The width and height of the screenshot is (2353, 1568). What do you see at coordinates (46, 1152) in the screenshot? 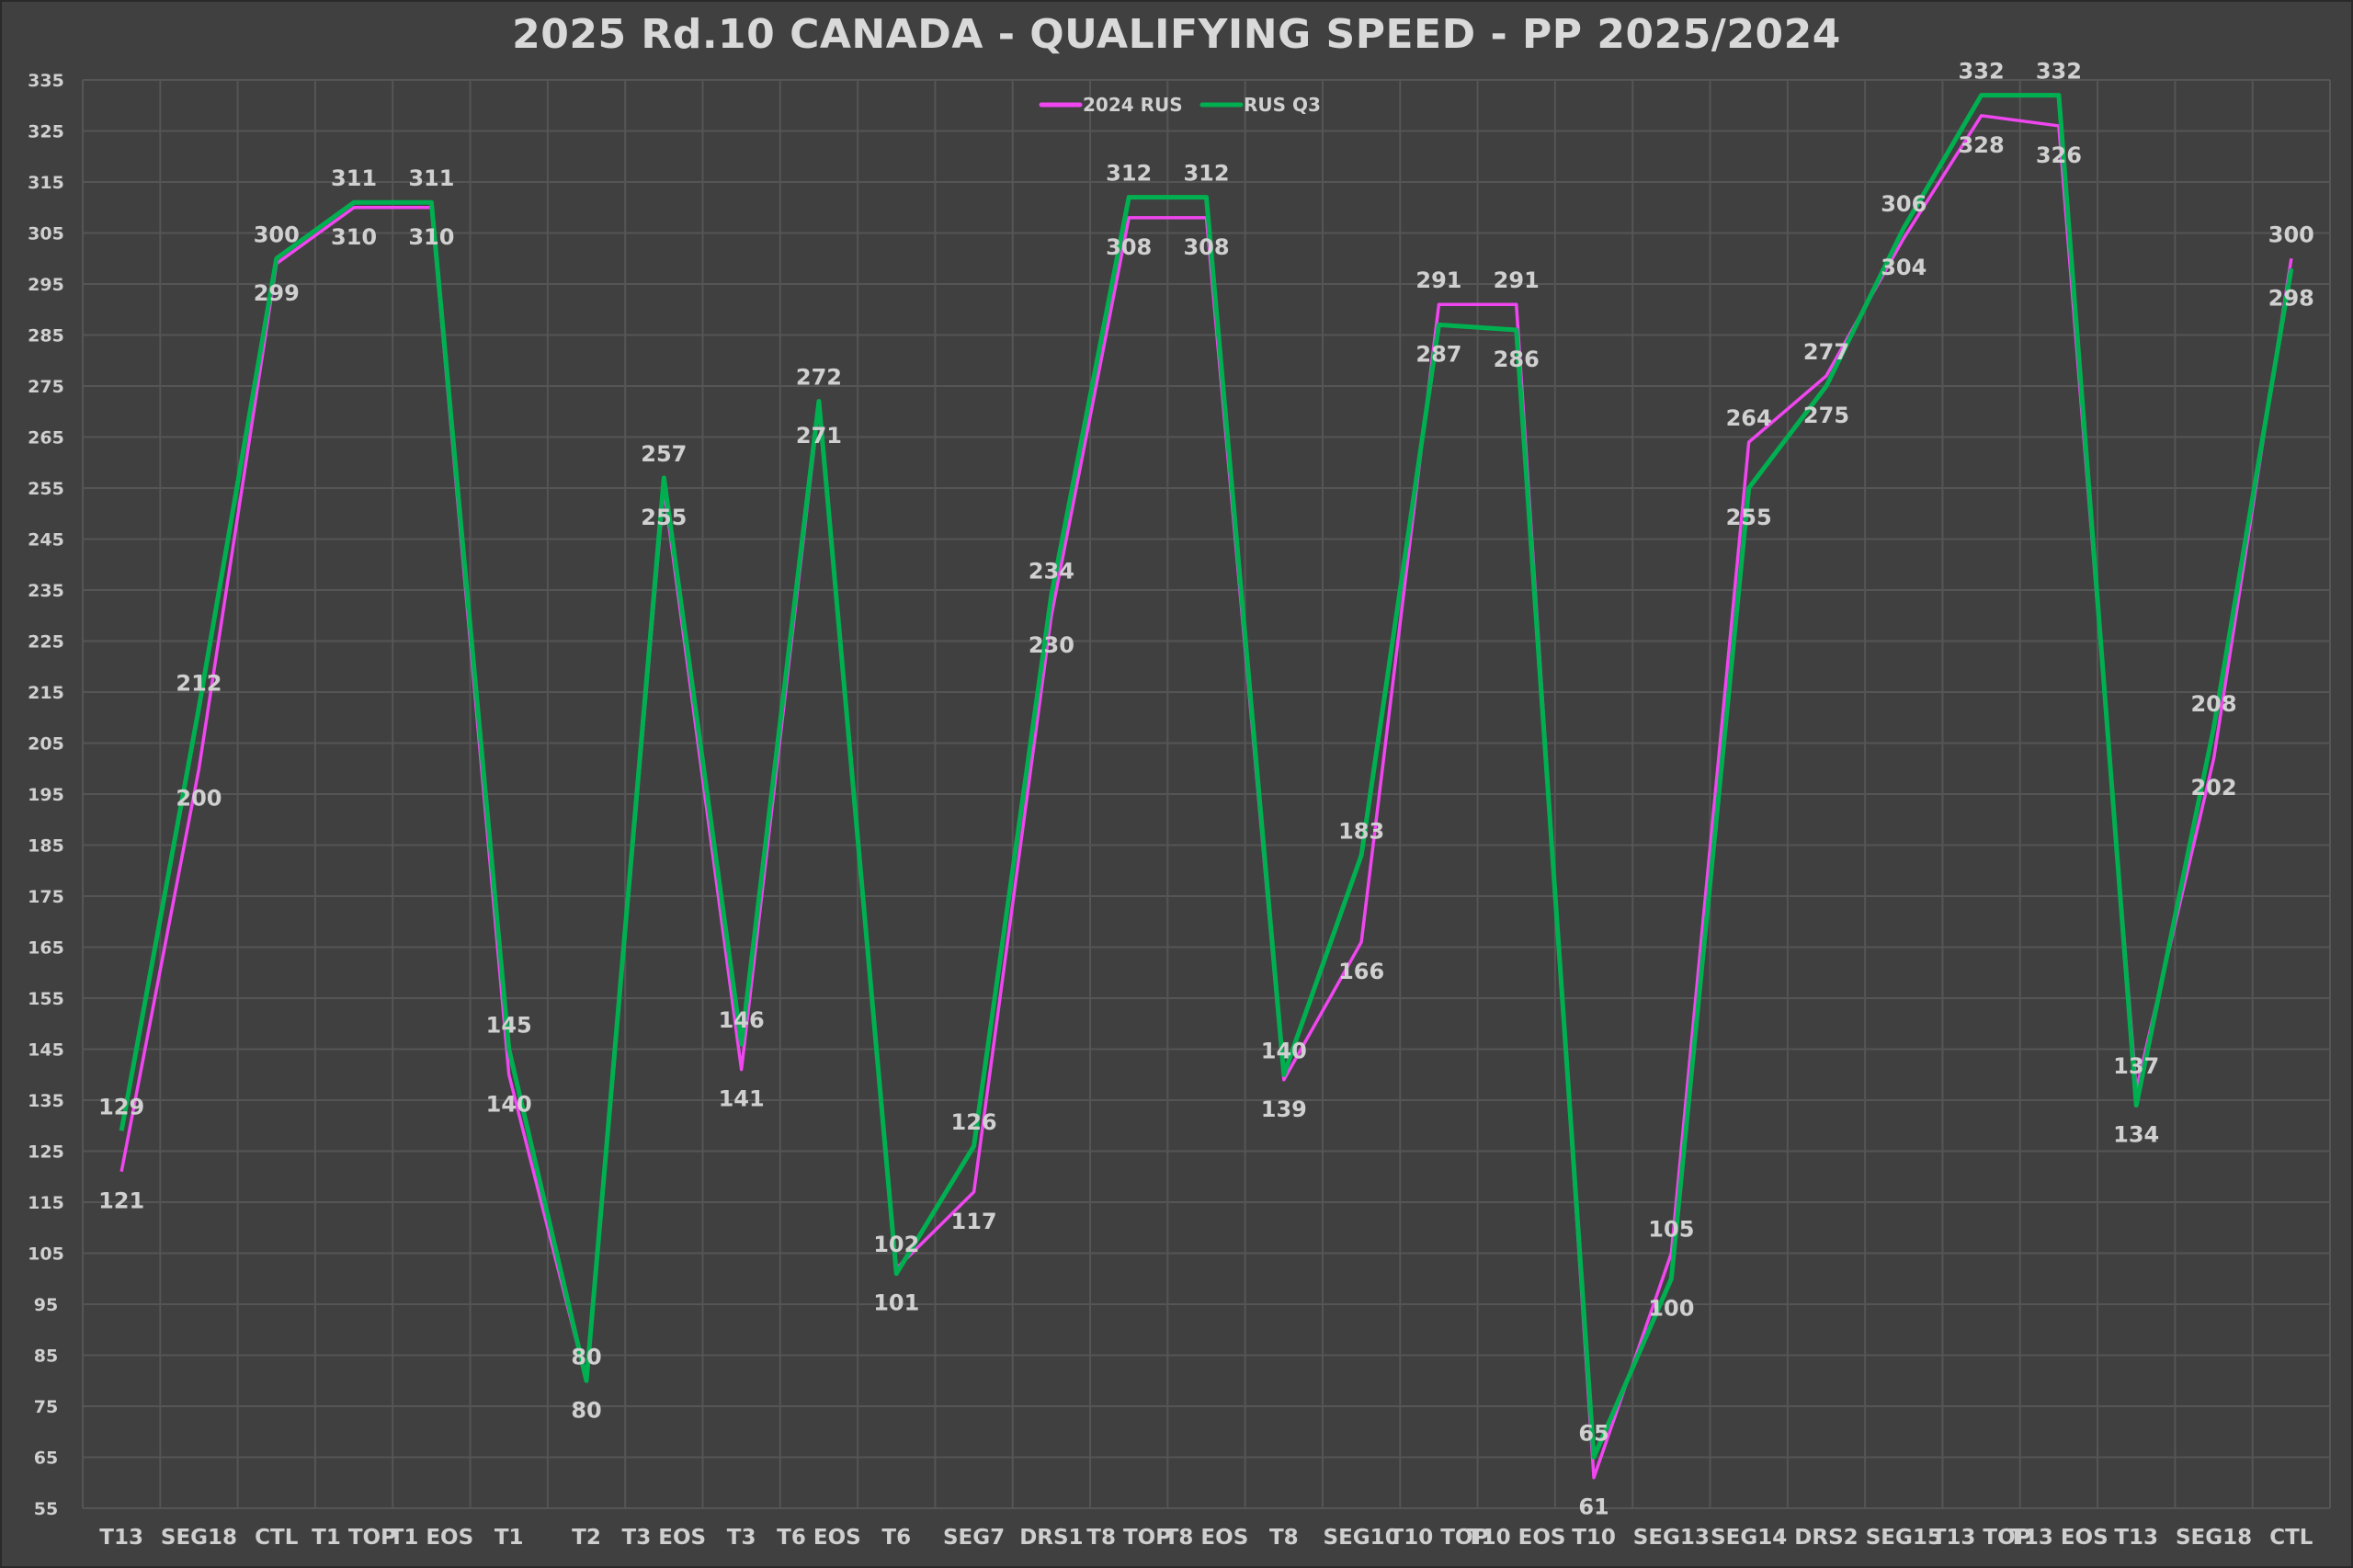
I see `y-tick-label: 125` at bounding box center [46, 1152].